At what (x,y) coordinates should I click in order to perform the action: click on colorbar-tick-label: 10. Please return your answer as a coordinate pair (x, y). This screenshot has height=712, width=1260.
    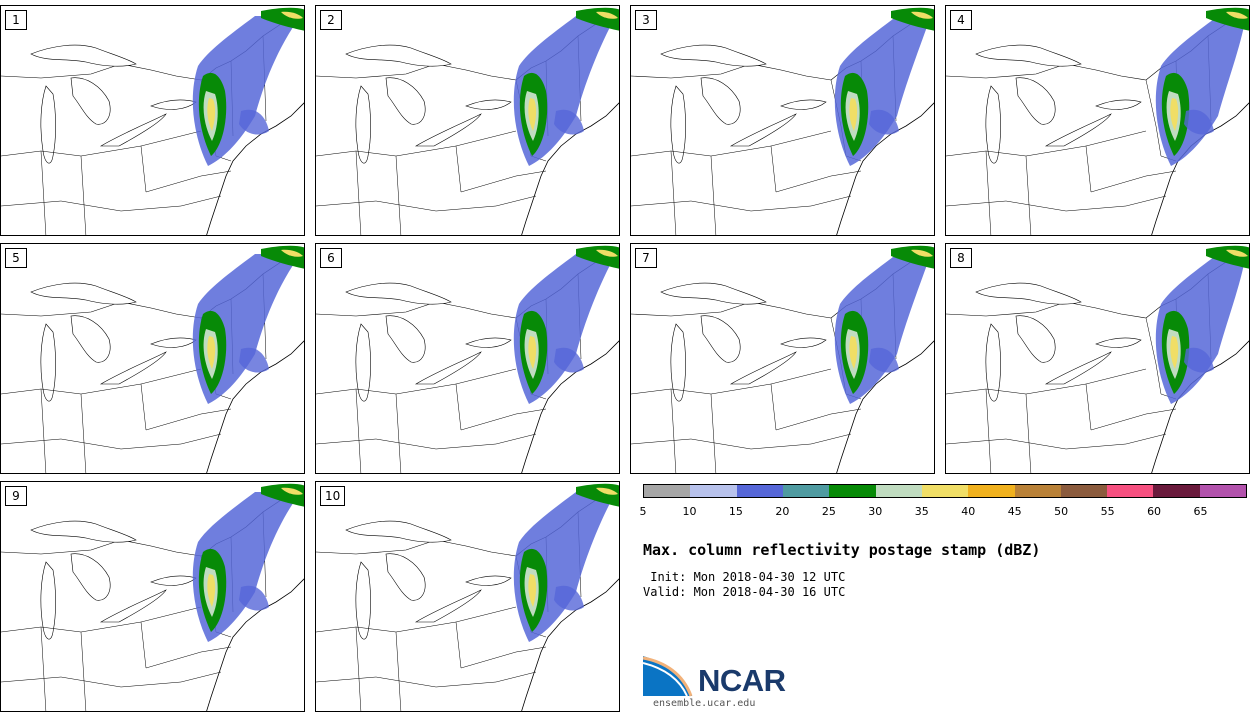
    Looking at the image, I should click on (689, 511).